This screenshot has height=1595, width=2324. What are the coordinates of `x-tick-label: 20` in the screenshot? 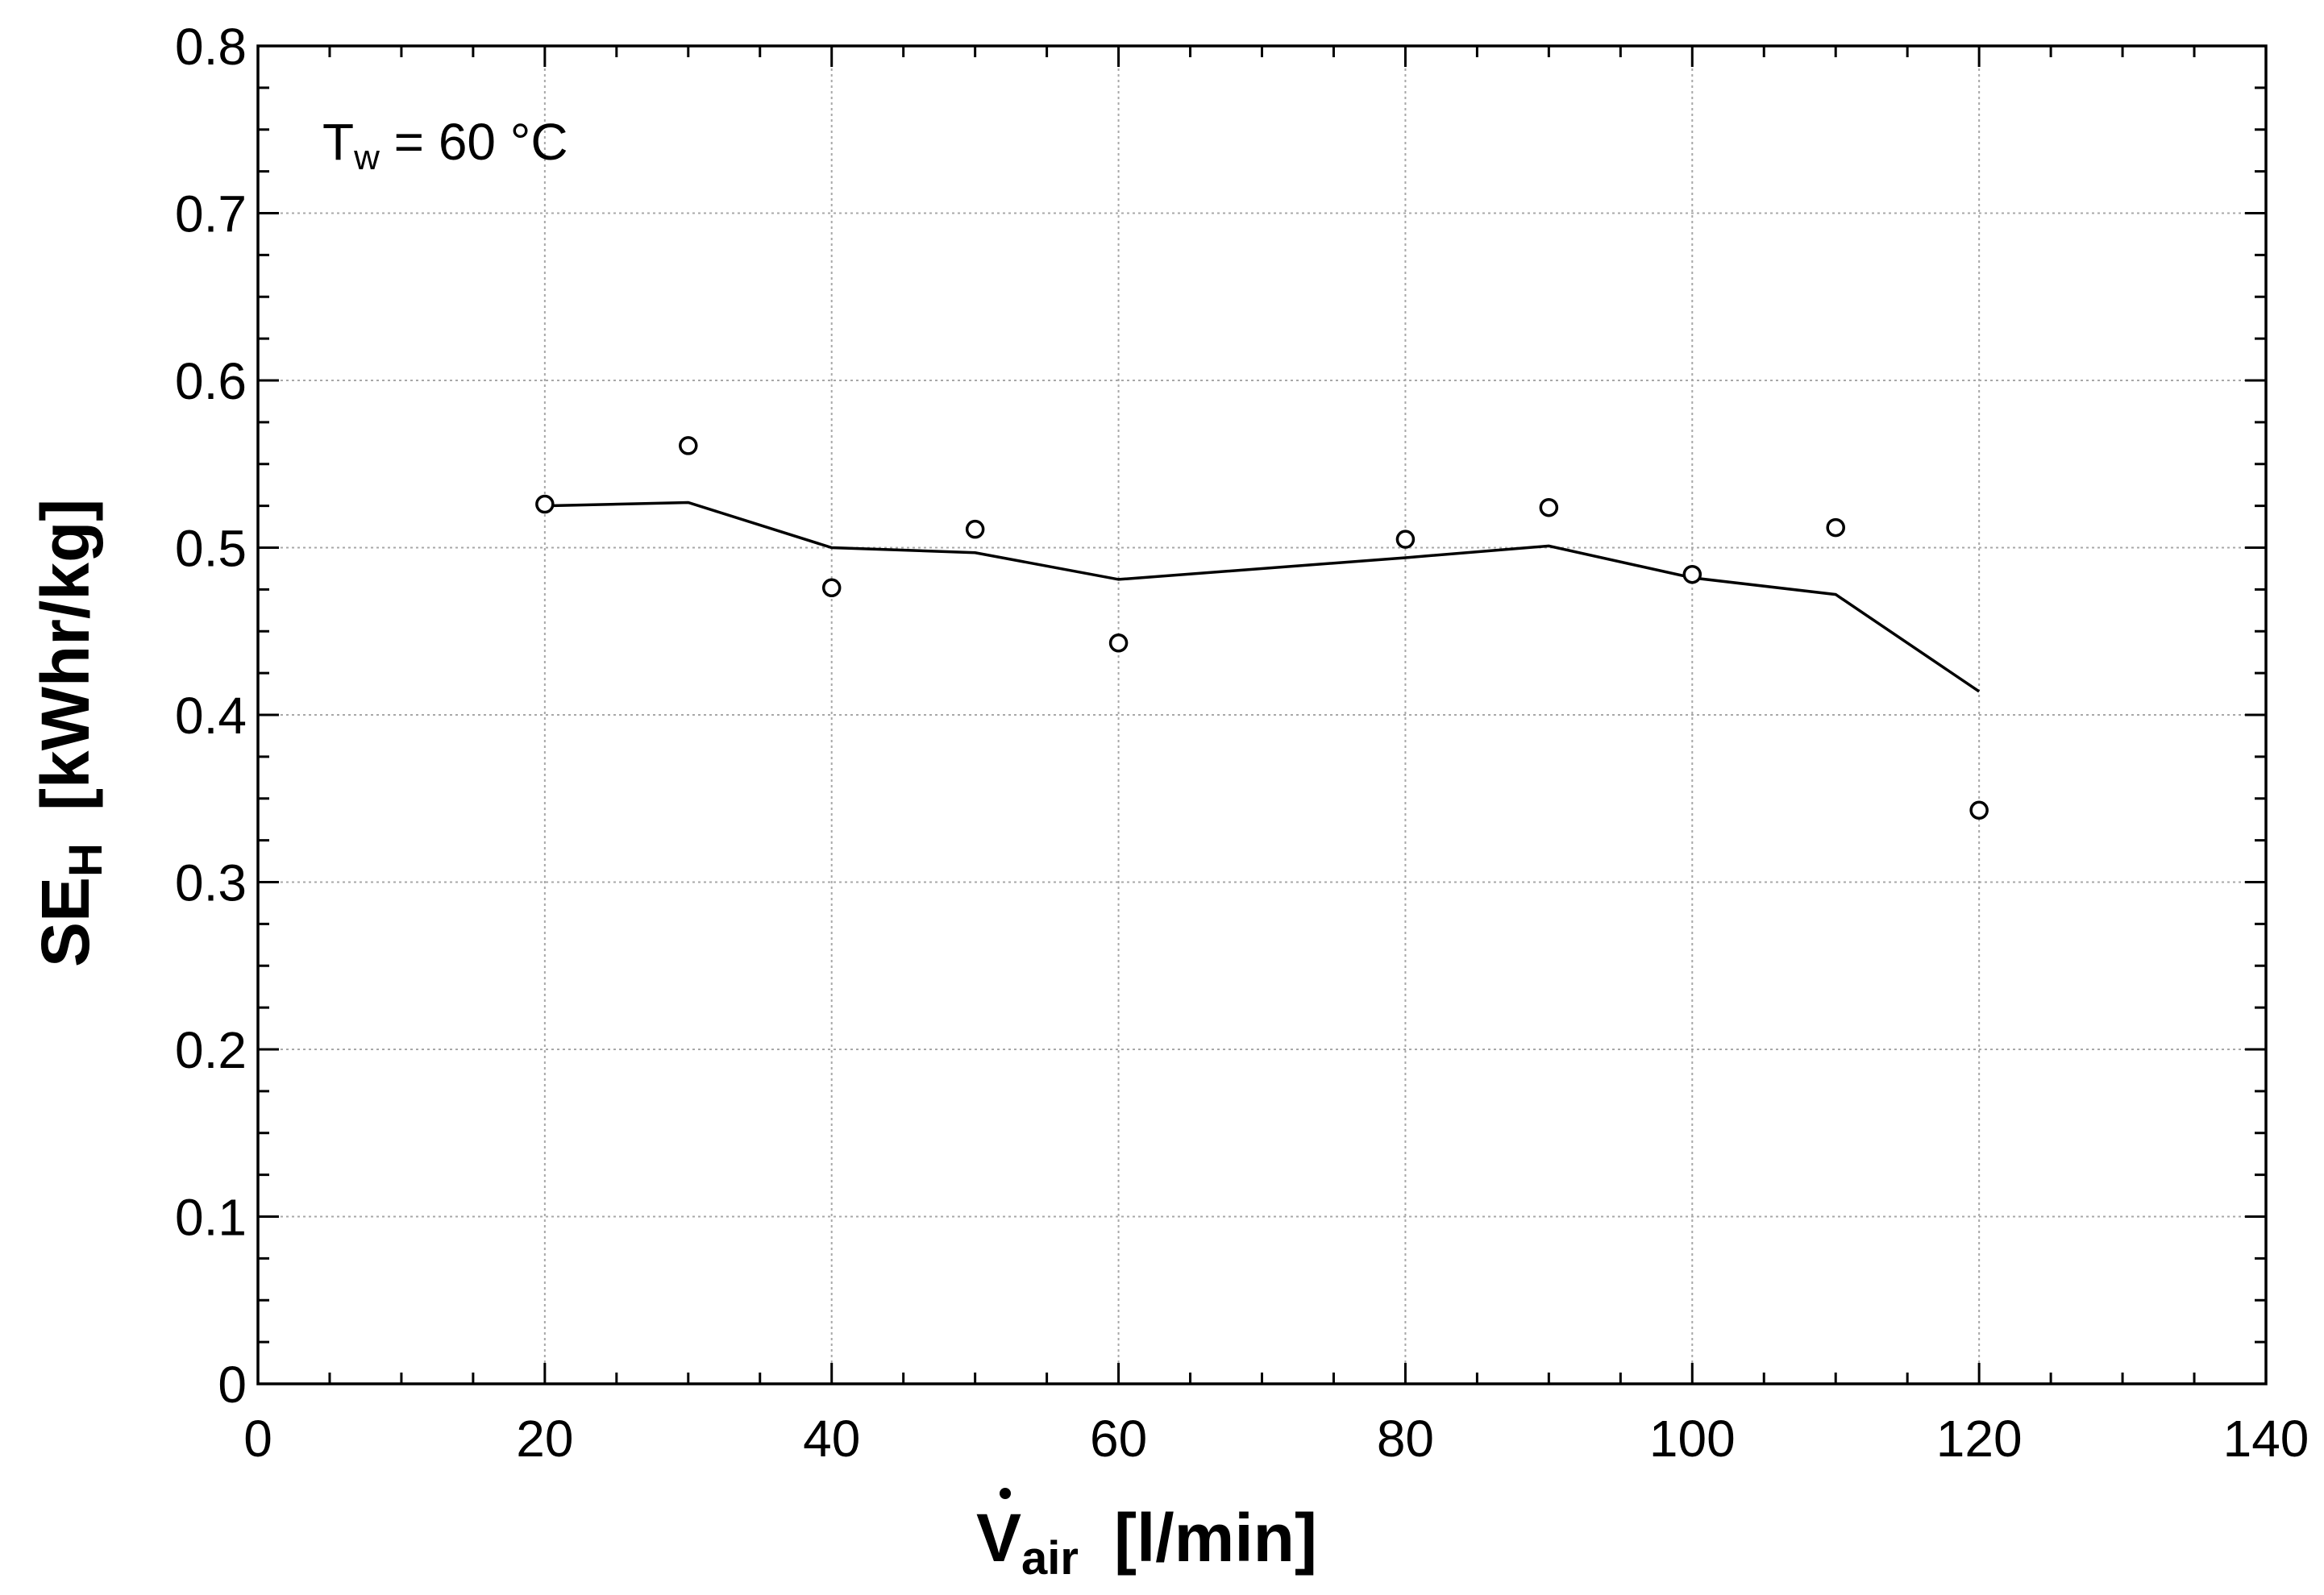 It's located at (544, 1439).